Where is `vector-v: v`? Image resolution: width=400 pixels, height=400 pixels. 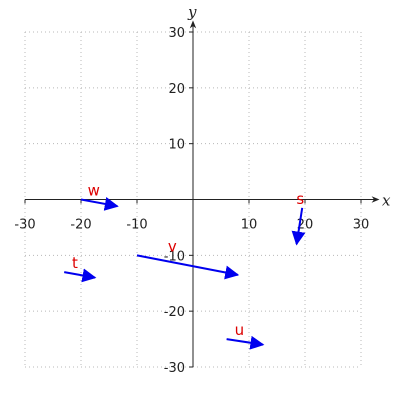 vector-v: v is located at coordinates (188, 258).